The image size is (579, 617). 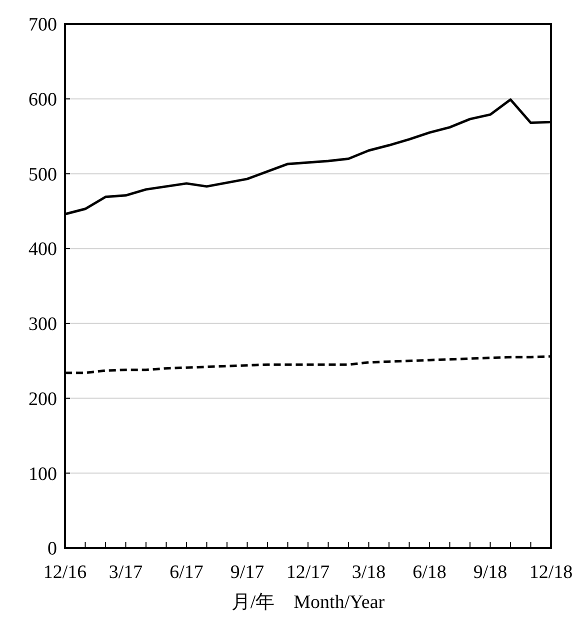 What do you see at coordinates (369, 572) in the screenshot?
I see `x-tick-label: 3/18` at bounding box center [369, 572].